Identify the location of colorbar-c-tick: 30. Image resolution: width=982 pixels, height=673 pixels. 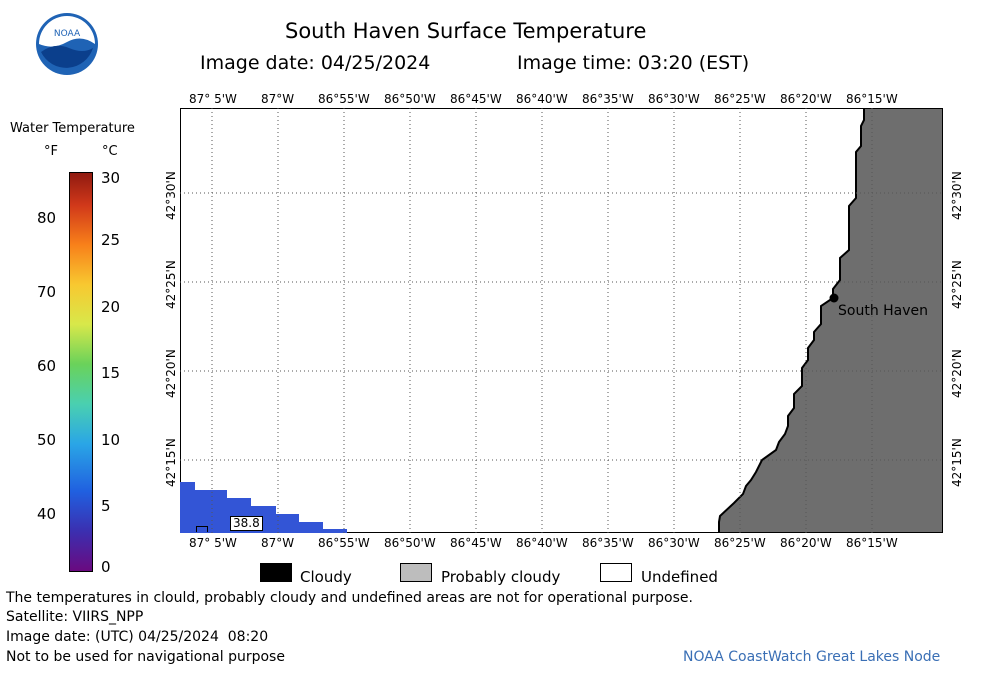
(111, 178).